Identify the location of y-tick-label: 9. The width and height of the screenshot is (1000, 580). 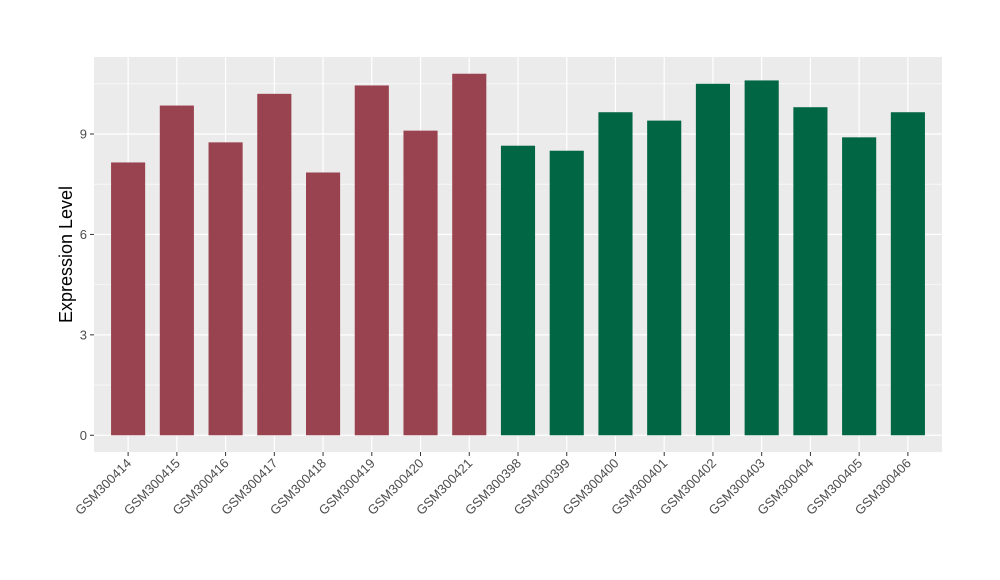
(83, 133).